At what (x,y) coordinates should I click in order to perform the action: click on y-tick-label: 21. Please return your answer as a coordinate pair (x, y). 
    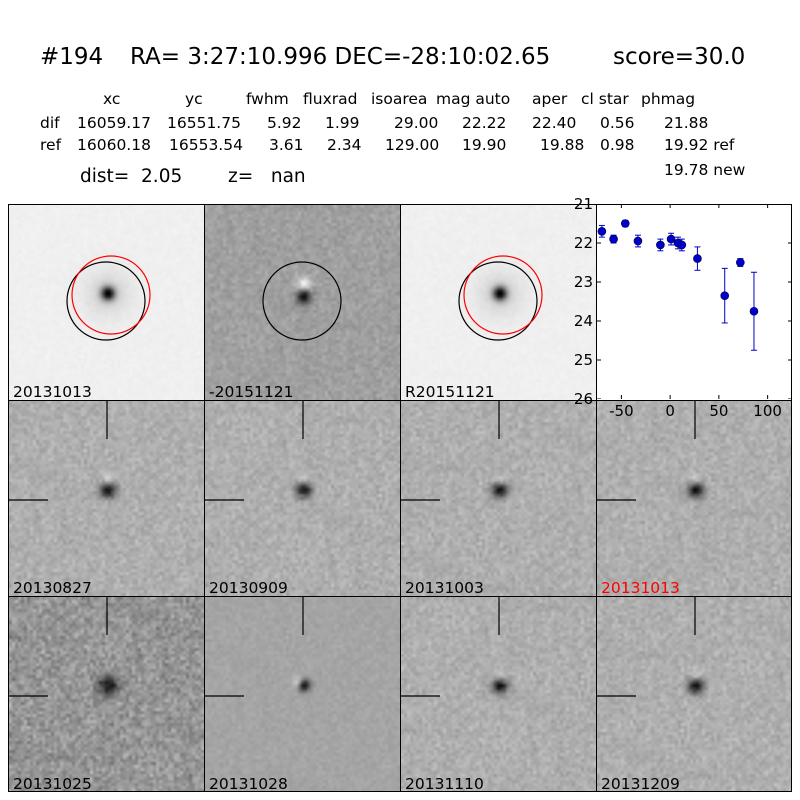
    Looking at the image, I should click on (583, 204).